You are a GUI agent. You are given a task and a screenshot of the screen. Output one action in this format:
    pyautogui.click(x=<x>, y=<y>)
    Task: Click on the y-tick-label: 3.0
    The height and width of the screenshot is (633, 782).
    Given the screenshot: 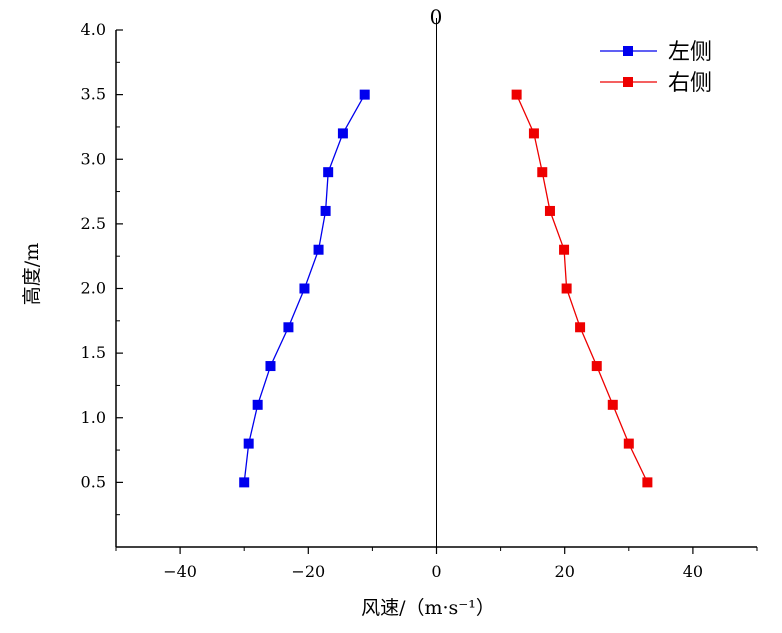 What is the action you would take?
    pyautogui.click(x=93, y=158)
    